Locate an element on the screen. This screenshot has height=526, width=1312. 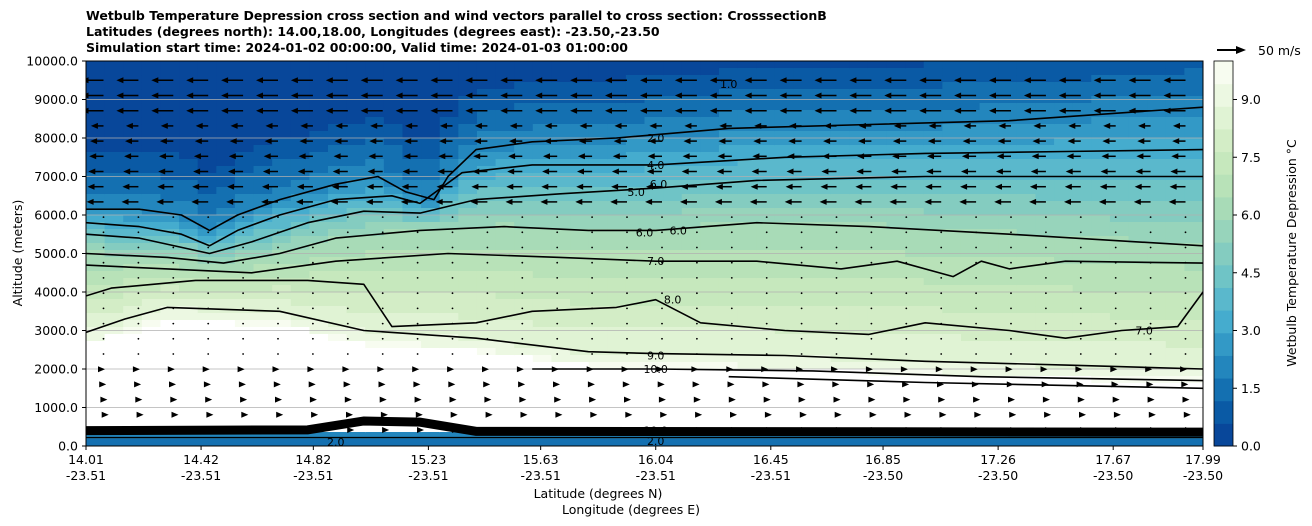
y-tick-label: 1000.0 is located at coordinates (56, 407).